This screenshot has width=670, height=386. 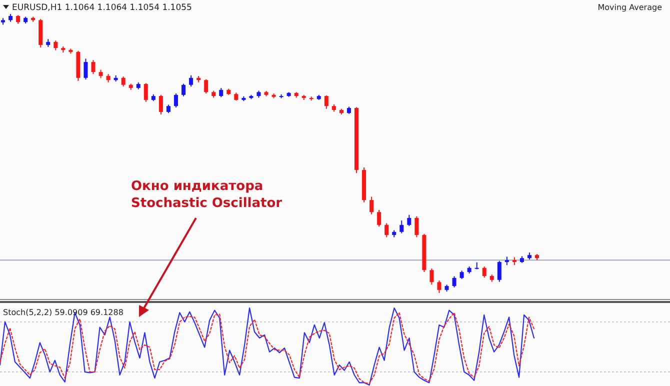 What do you see at coordinates (102, 8) in the screenshot?
I see `chart-title: EURUSD,H1 1.1064 1.1064 1.1054 1.1055` at bounding box center [102, 8].